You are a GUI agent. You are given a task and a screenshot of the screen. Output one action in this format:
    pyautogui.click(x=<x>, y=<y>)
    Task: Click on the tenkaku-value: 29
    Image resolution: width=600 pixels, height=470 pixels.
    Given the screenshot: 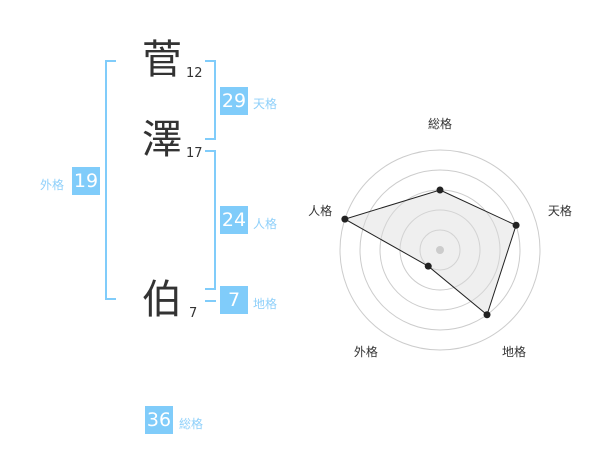 What is the action you would take?
    pyautogui.click(x=234, y=101)
    